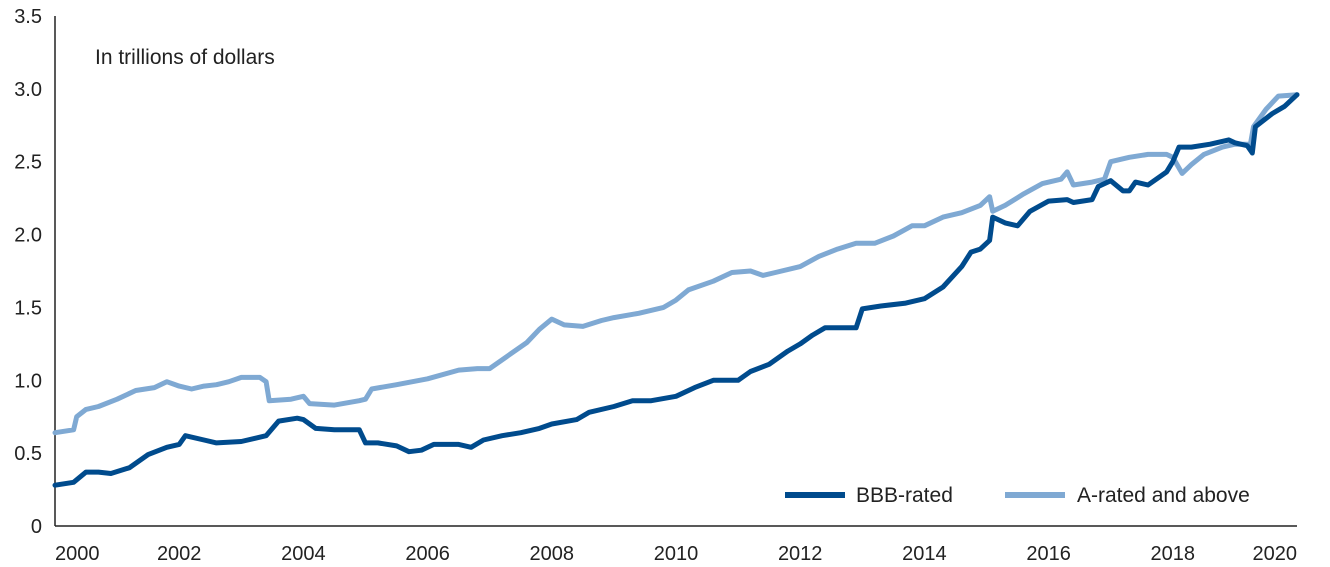 This screenshot has width=1330, height=567. I want to click on y-tick-label: 3.5, so click(28, 17).